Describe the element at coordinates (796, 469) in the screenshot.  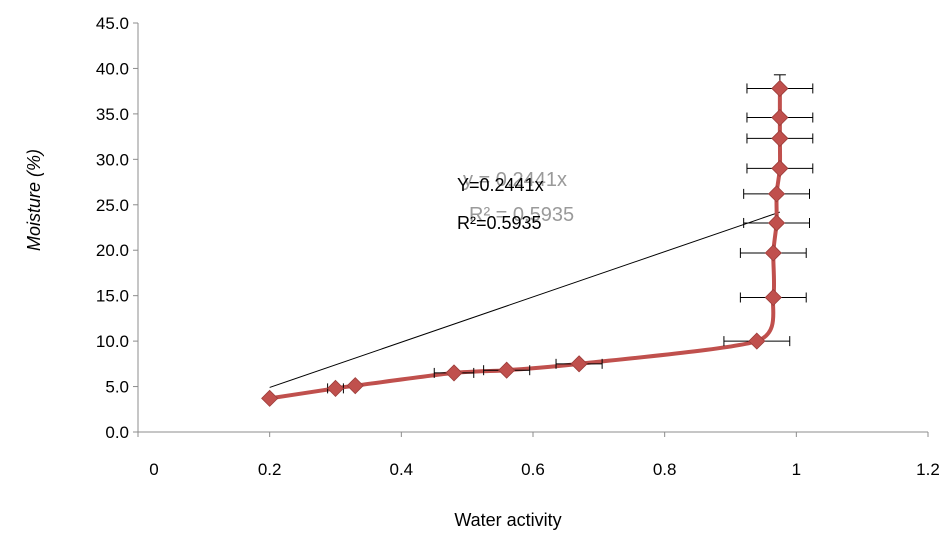
I see `x-tick-label: 1` at that location.